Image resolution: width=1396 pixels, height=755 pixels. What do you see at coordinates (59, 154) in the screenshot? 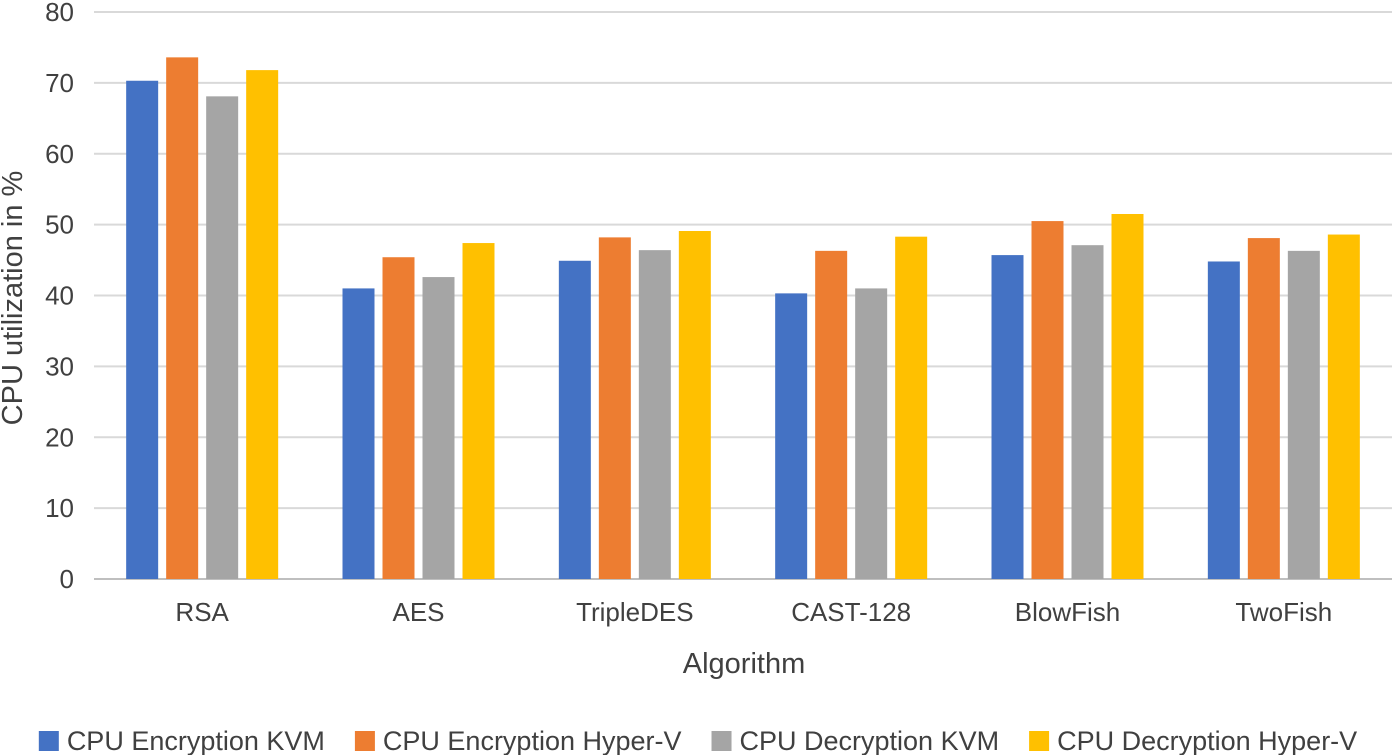
I see `y-tick-label: 60` at bounding box center [59, 154].